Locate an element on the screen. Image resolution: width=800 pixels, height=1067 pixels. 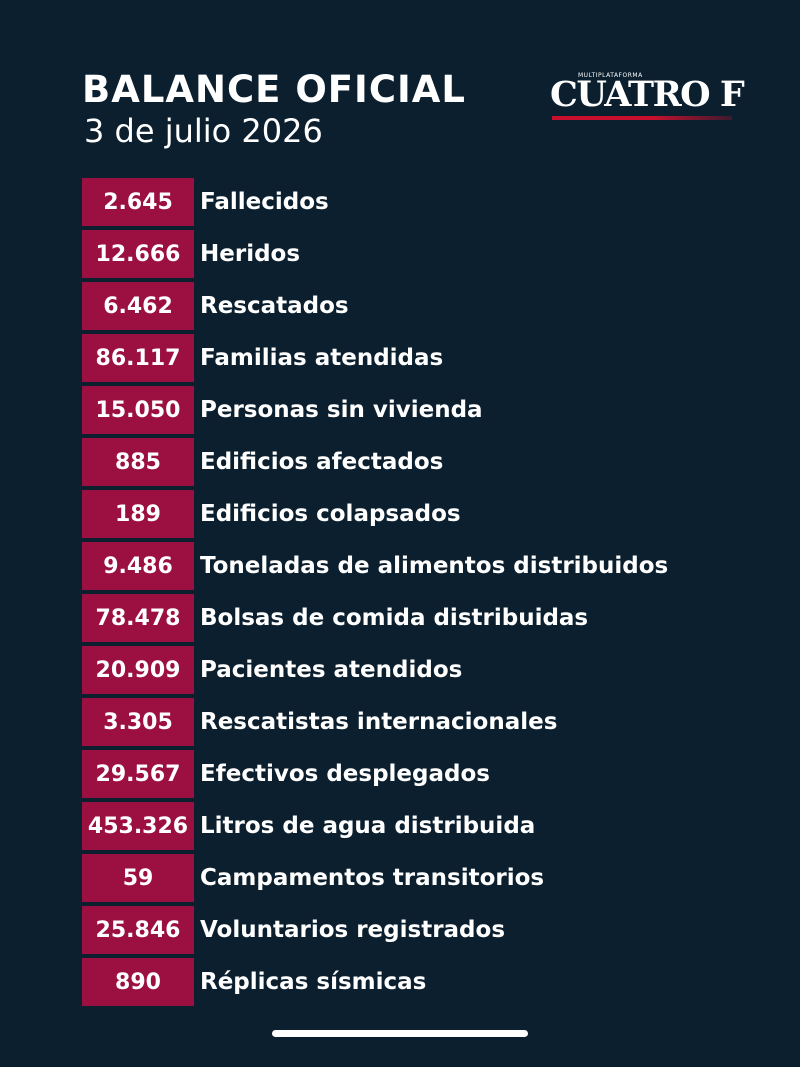
stat-value: 86.117 is located at coordinates (138, 358).